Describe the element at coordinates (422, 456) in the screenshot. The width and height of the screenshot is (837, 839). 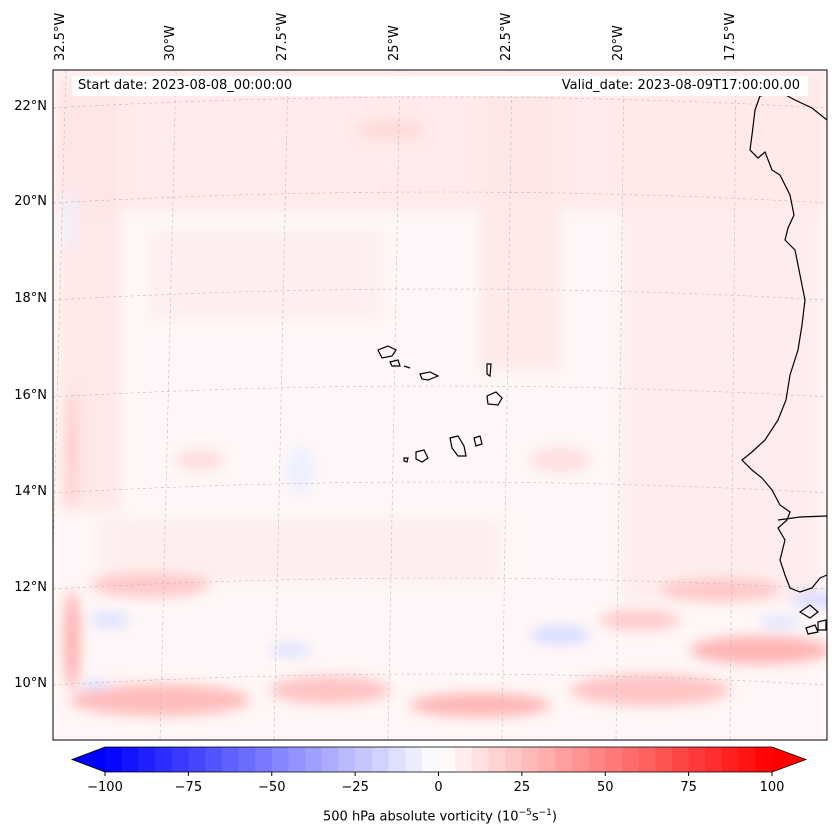
I see `fogo` at that location.